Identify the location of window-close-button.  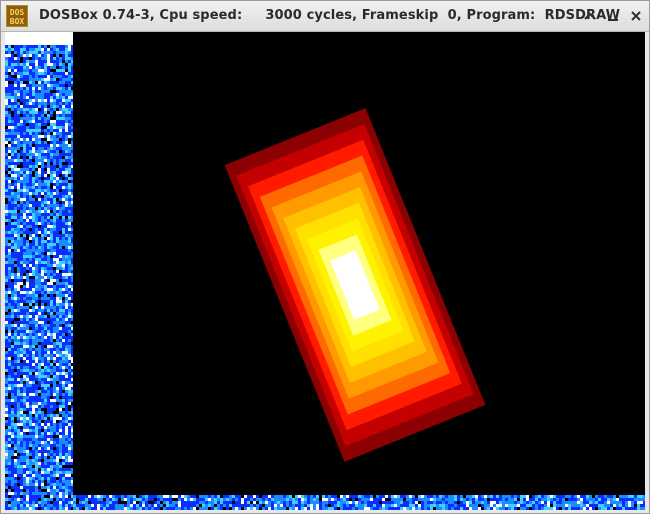
(636, 16).